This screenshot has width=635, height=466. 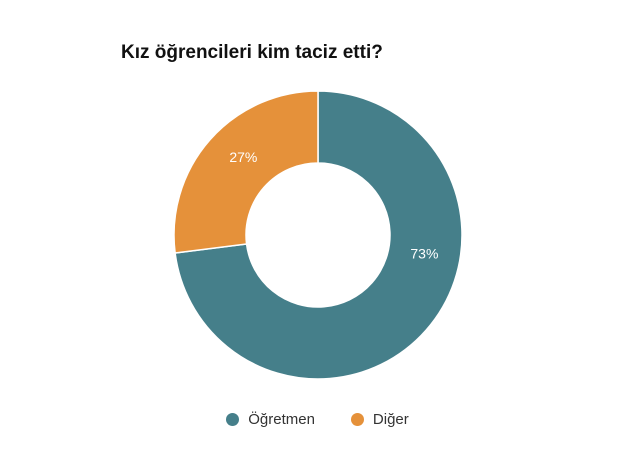 What do you see at coordinates (281, 419) in the screenshot?
I see `legend-label-ogretmen: Öğretmen` at bounding box center [281, 419].